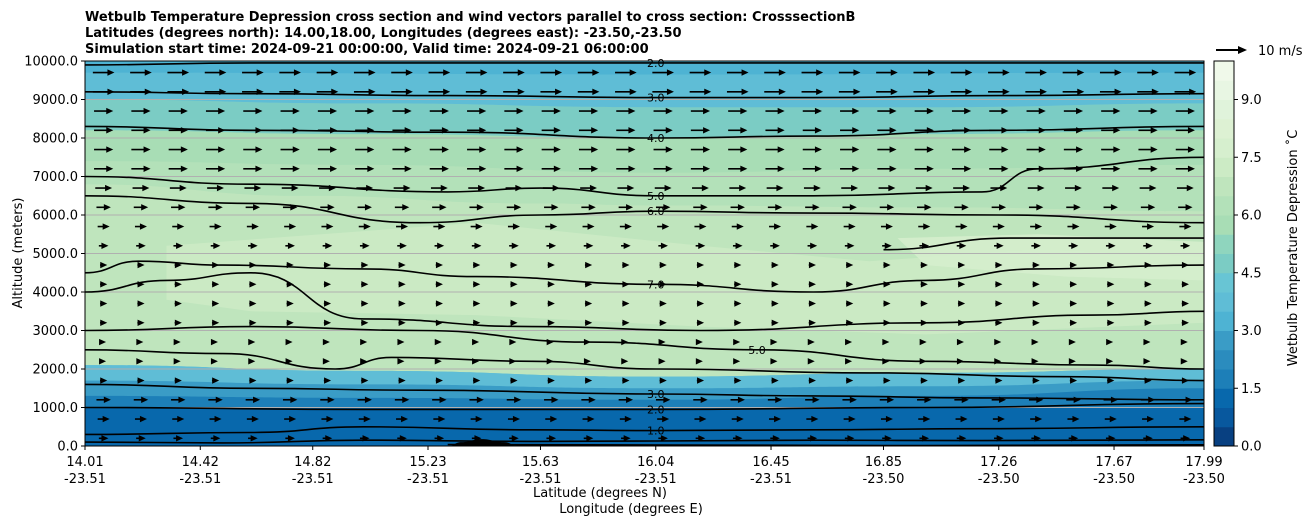 The image size is (1312, 526). Describe the element at coordinates (706, 247) in the screenshot. I see `contour-labels: 1.0 2.0 3.0 5.0 7.0 6.0 5.0 4.0 3.0 2.0` at that location.